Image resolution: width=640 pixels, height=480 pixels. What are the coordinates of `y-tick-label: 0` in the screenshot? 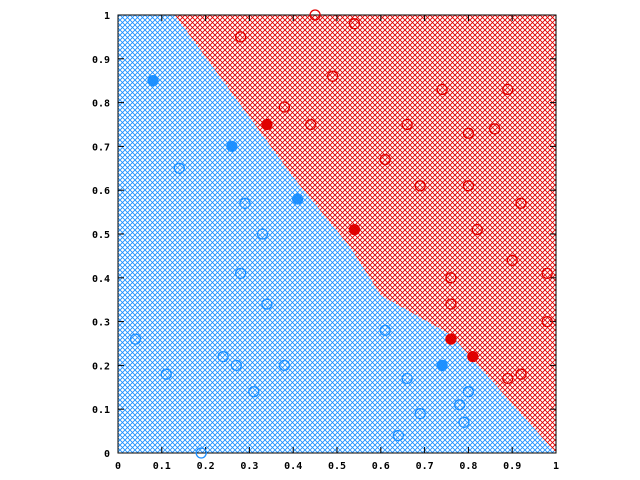 It's located at (107, 454).